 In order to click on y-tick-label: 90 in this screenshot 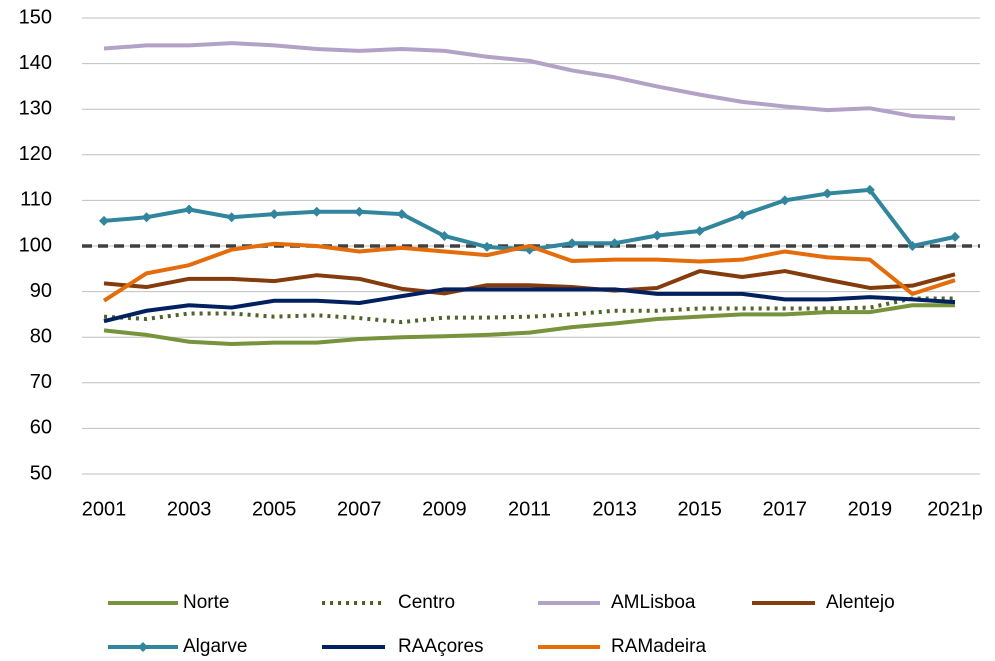, I will do `click(41, 291)`.